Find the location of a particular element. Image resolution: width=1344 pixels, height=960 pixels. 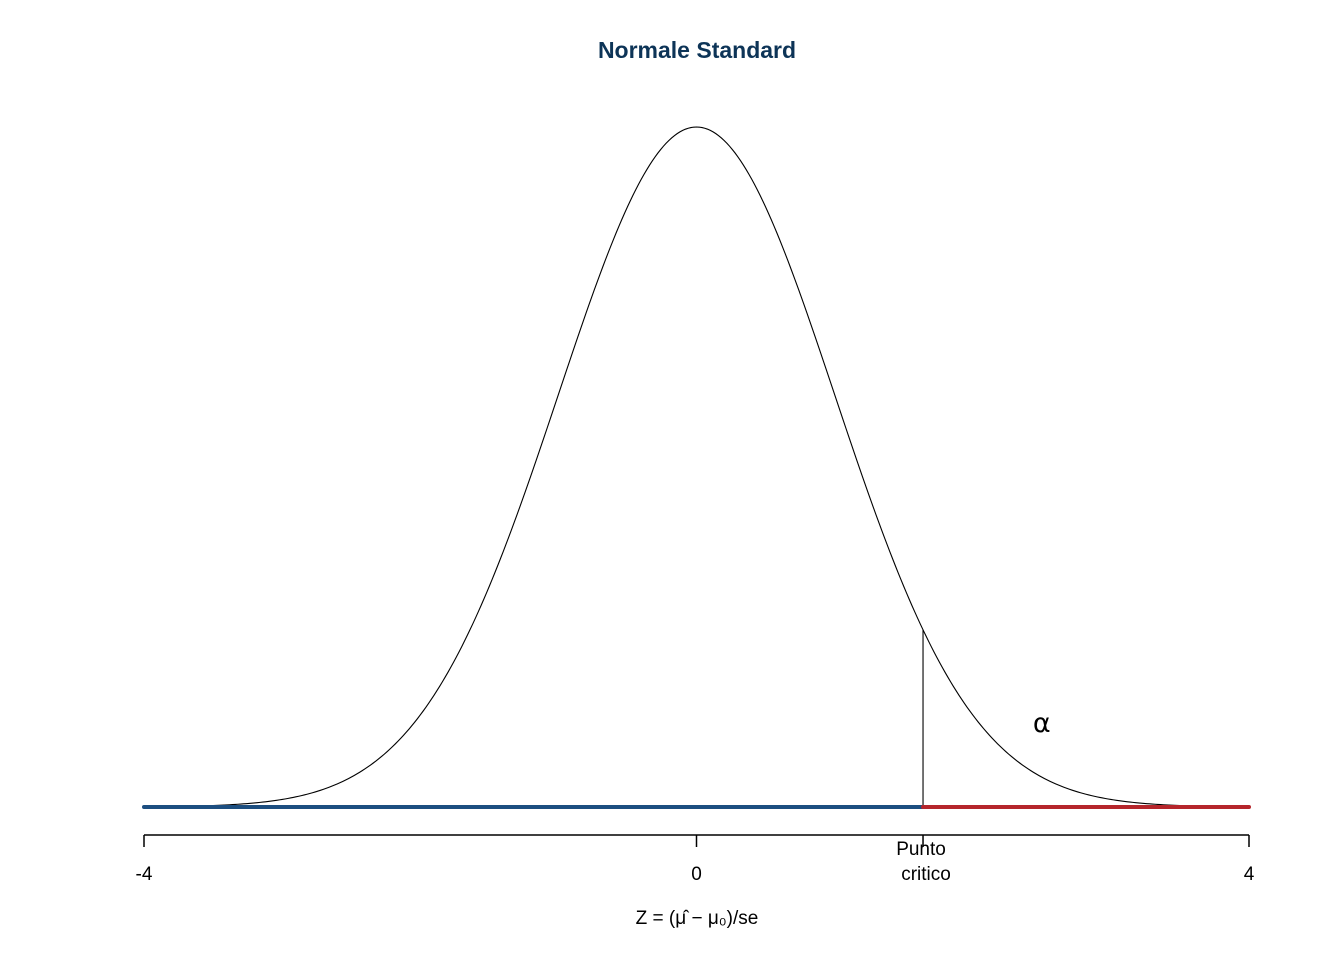

x-tick-label: -4 is located at coordinates (144, 874).